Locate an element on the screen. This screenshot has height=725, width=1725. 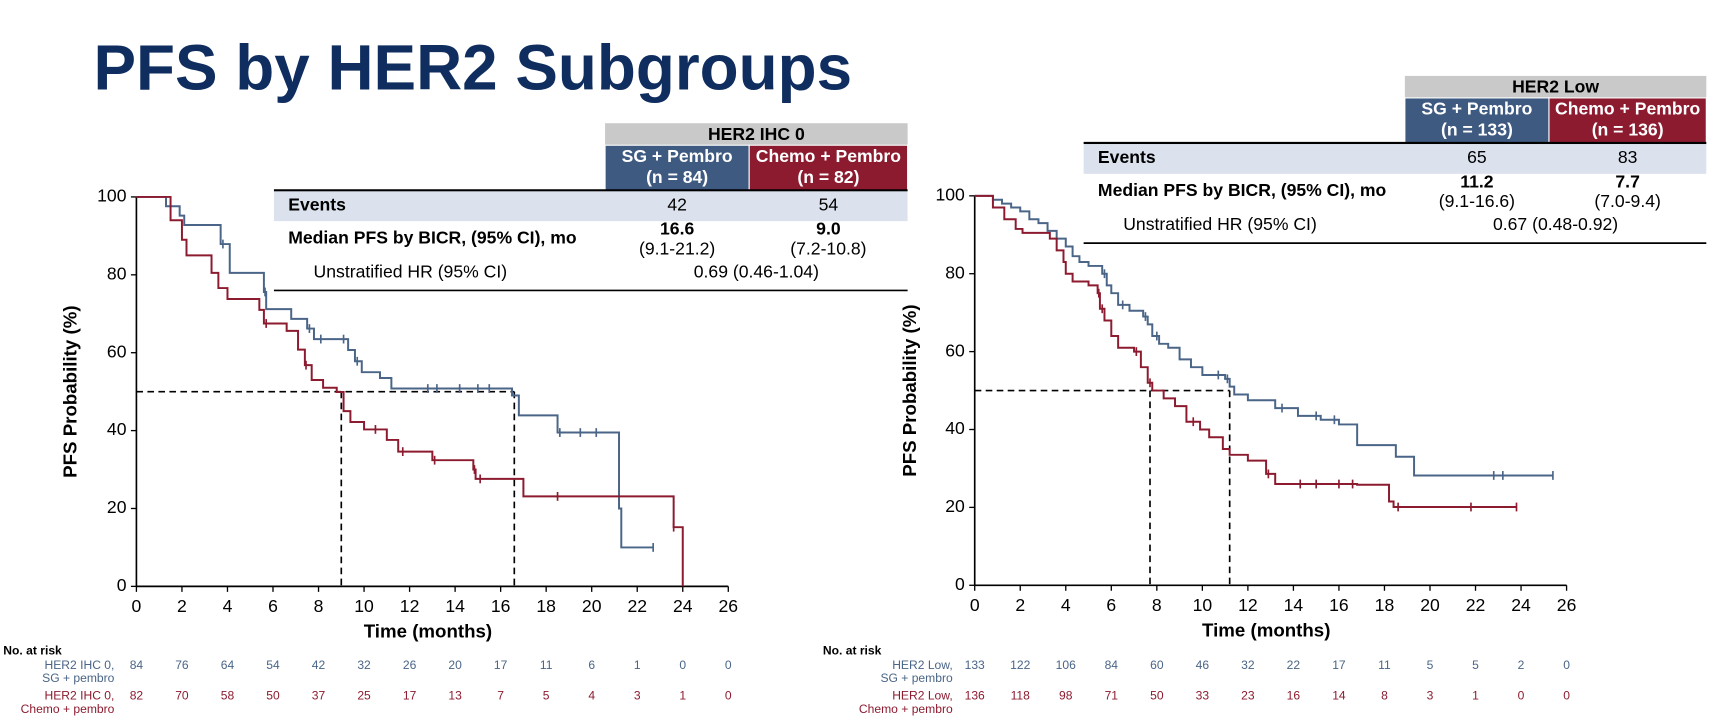
risk-count: 98 is located at coordinates (1066, 696).